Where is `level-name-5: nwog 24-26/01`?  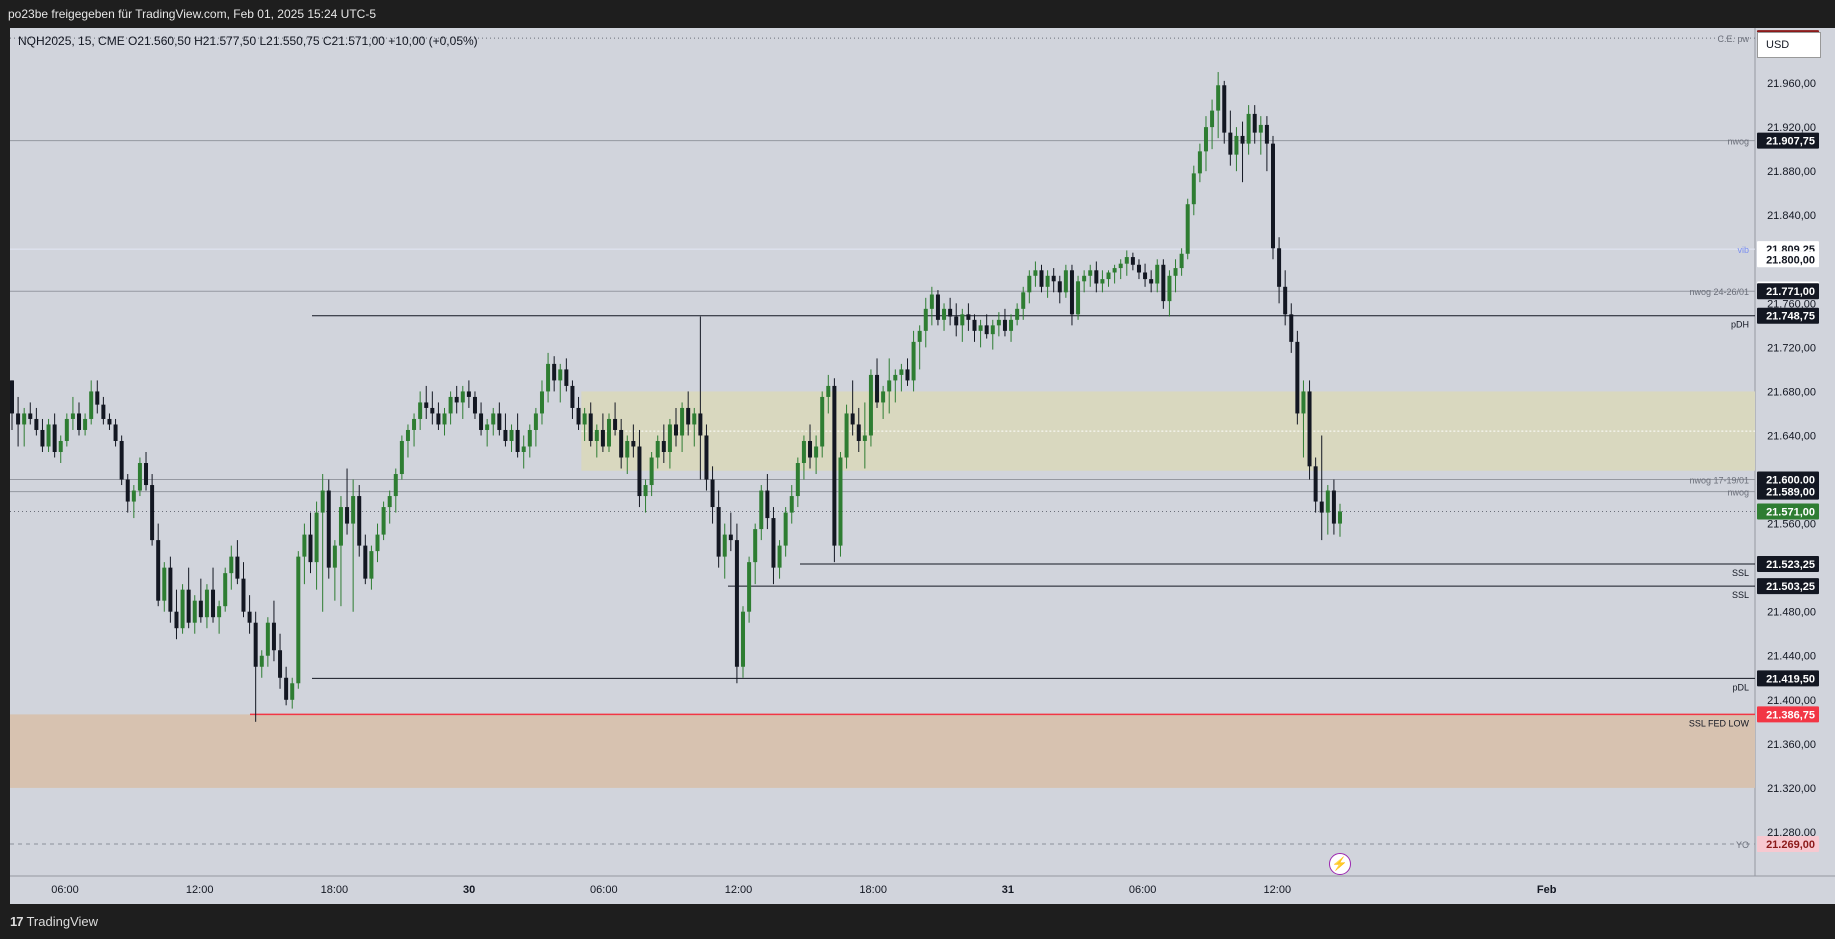 level-name-5: nwog 24-26/01 is located at coordinates (1719, 292).